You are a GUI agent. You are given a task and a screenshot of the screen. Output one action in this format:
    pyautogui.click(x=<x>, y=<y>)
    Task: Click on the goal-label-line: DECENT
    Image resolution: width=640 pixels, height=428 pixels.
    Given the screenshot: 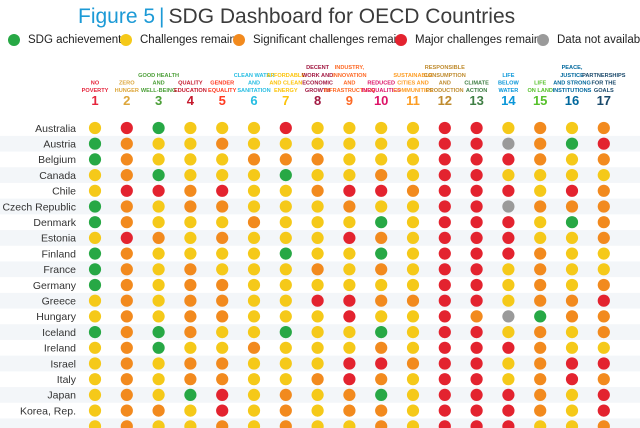 What is the action you would take?
    pyautogui.click(x=318, y=68)
    